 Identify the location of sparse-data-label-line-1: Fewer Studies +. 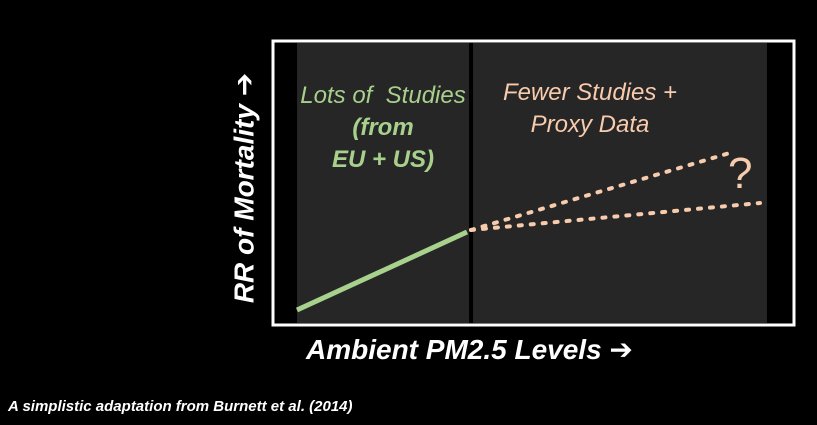
(590, 92).